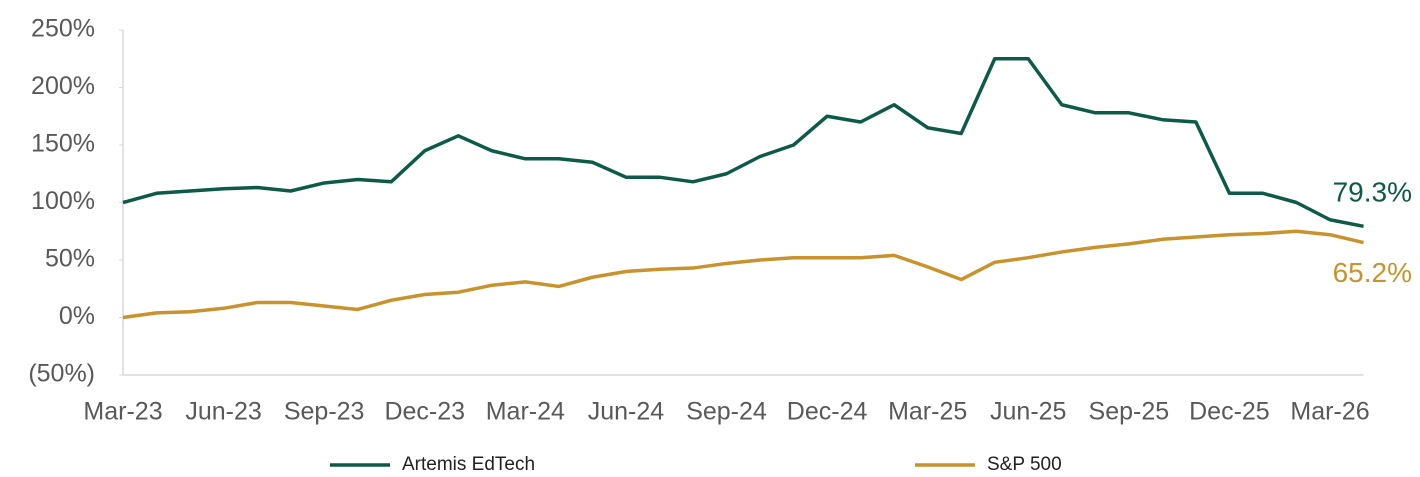 The width and height of the screenshot is (1420, 477). What do you see at coordinates (1372, 192) in the screenshot?
I see `end-label: 79.3%` at bounding box center [1372, 192].